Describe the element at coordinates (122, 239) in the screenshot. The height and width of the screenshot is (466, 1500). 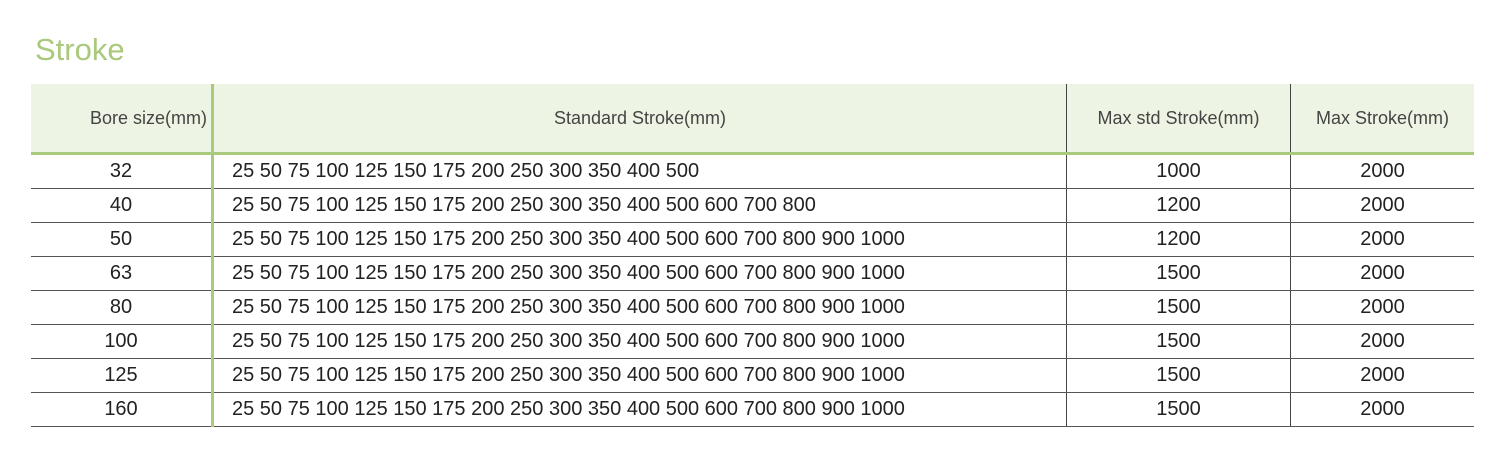
I see `bore-size-cell: 50` at that location.